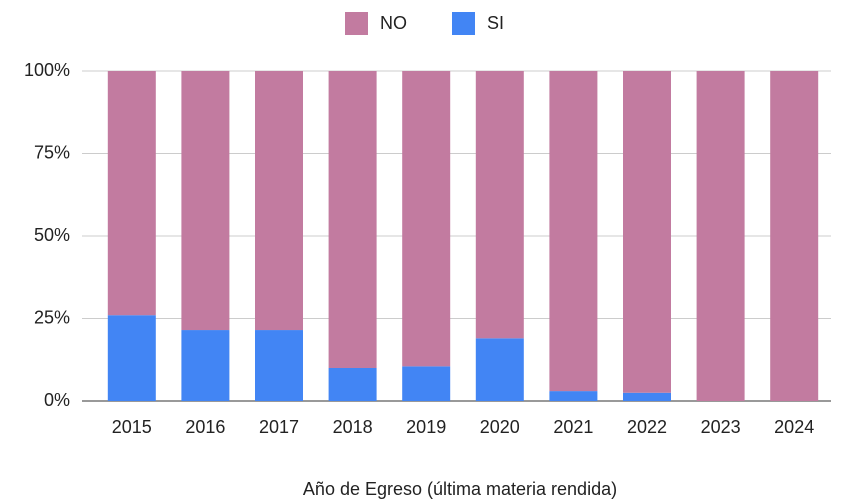  What do you see at coordinates (57, 400) in the screenshot?
I see `y-tick-label: 0%` at bounding box center [57, 400].